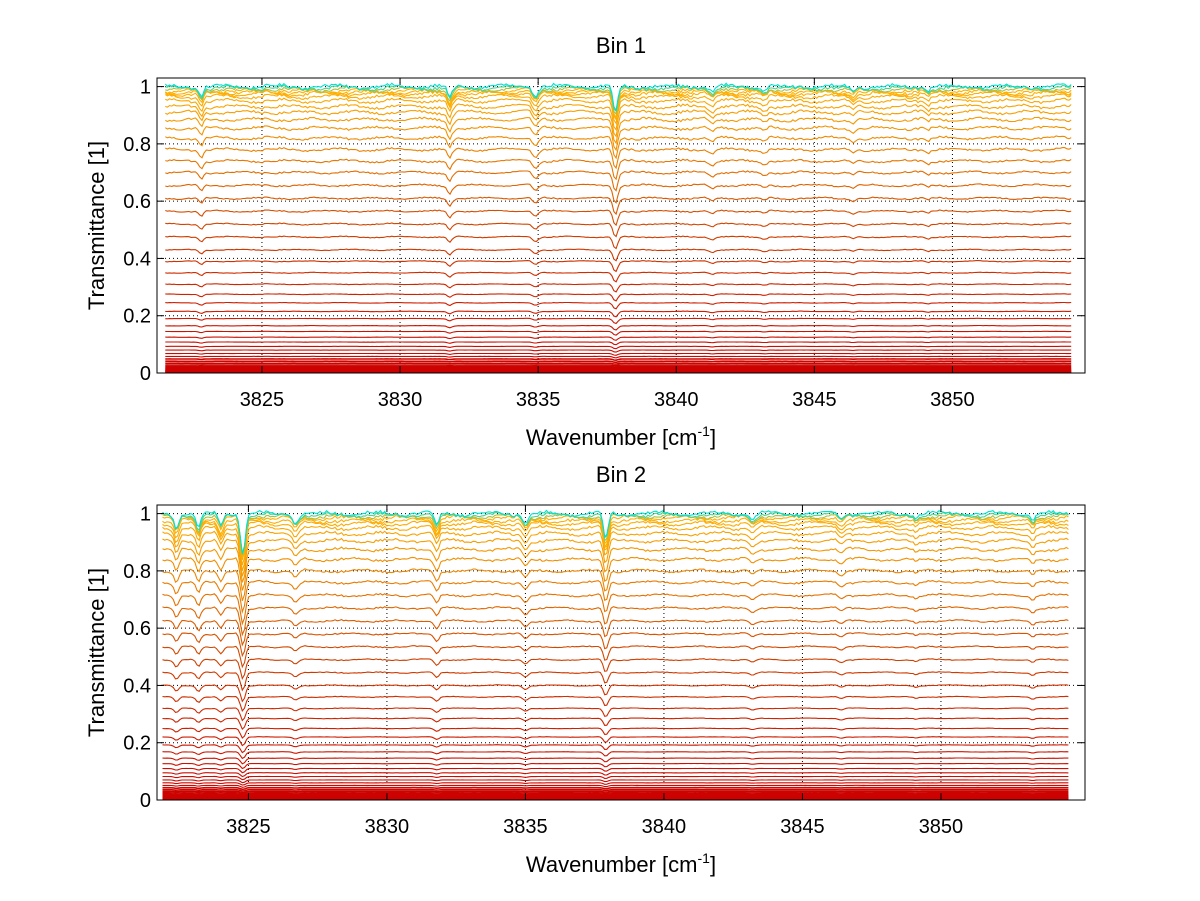  Describe the element at coordinates (621, 45) in the screenshot. I see `chart-title: Bin 1` at that location.